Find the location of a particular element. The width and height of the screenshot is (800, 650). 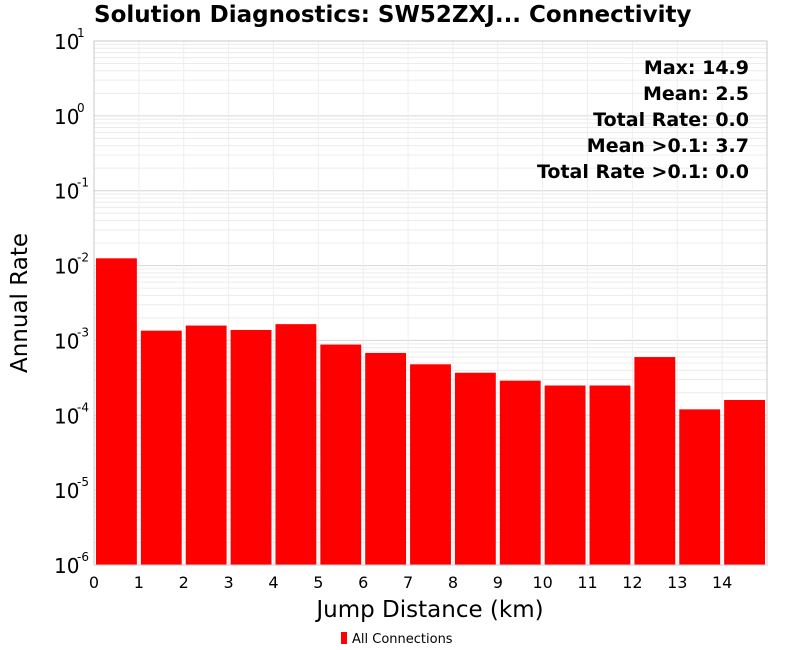

x-tick-label: 12 is located at coordinates (632, 582).